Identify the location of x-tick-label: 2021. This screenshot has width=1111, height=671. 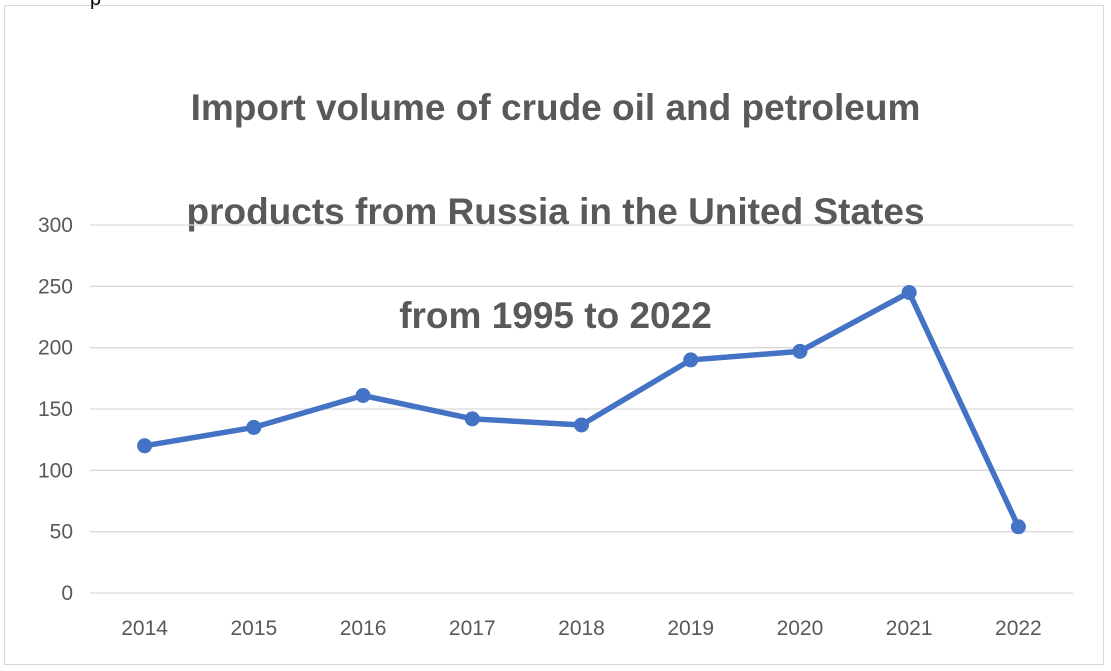
(909, 628).